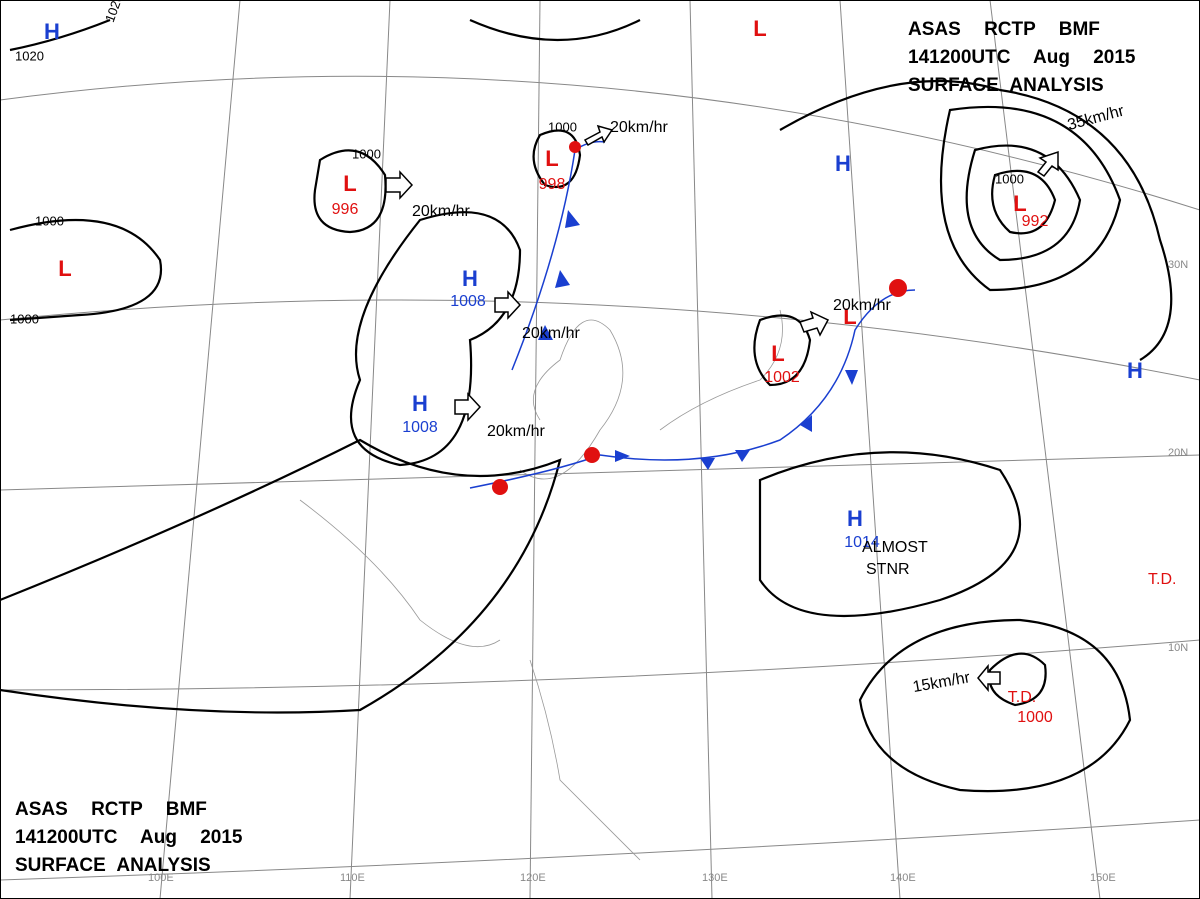 This screenshot has width=1200, height=899. I want to click on annotation: T.D., so click(1162, 579).